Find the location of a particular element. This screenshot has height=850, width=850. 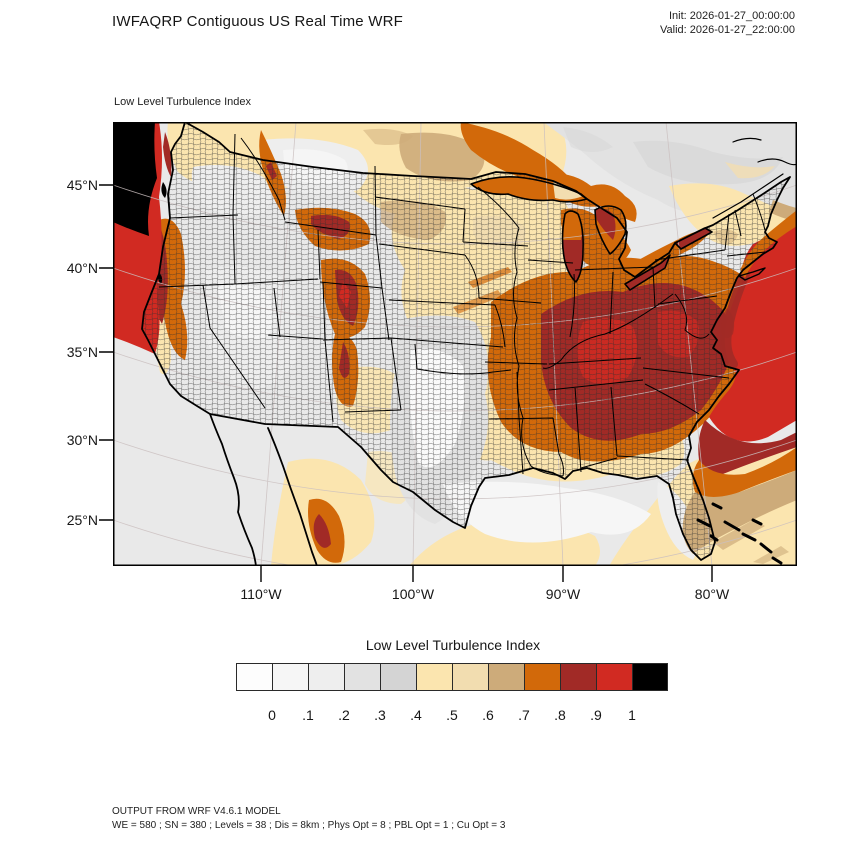

colorbar-tick-label: .1 is located at coordinates (308, 715).